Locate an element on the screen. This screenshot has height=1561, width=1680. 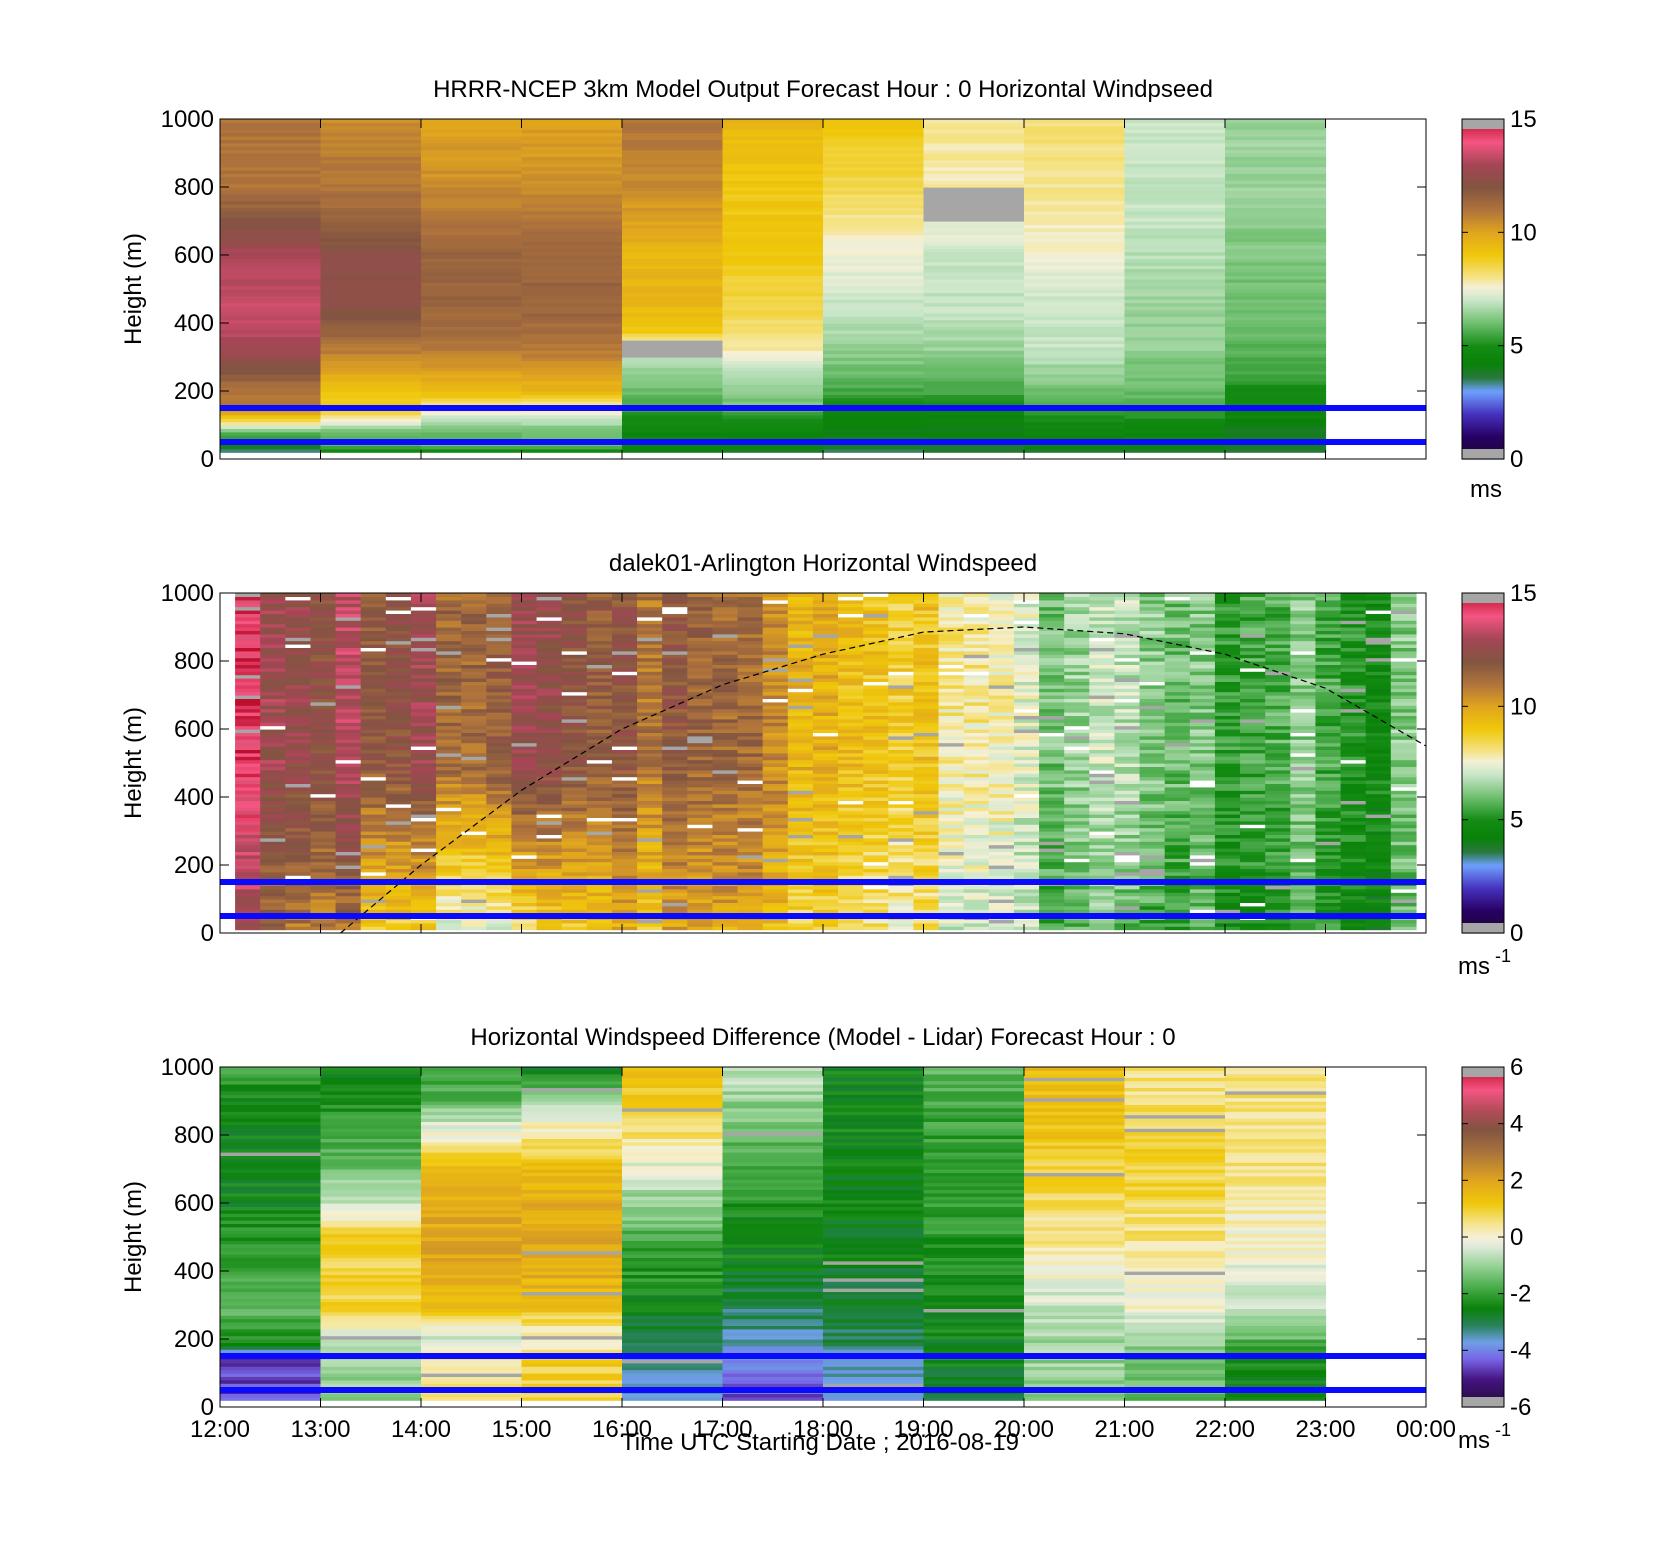
y-tick-label: 200 is located at coordinates (194, 391).